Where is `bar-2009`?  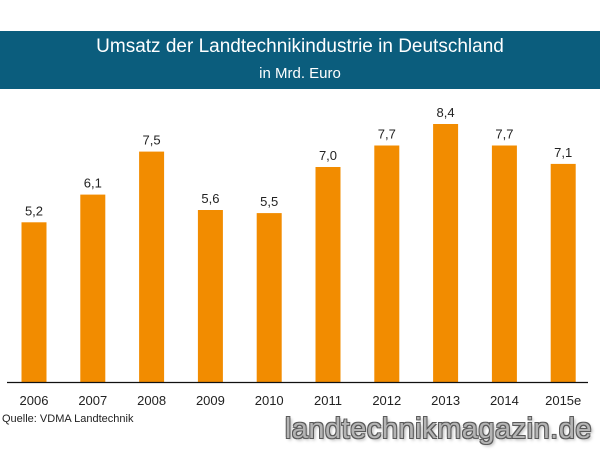
bar-2009 is located at coordinates (210, 296).